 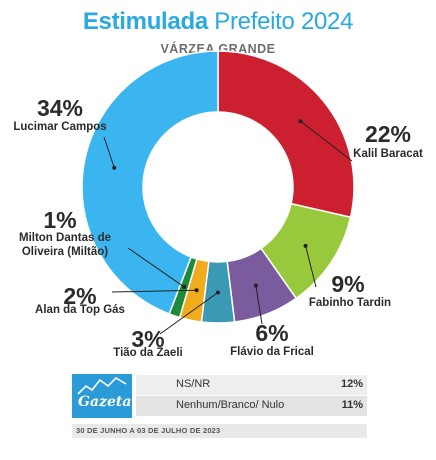 What do you see at coordinates (196, 290) in the screenshot?
I see `leader-dot-alan-da-top-g-s` at bounding box center [196, 290].